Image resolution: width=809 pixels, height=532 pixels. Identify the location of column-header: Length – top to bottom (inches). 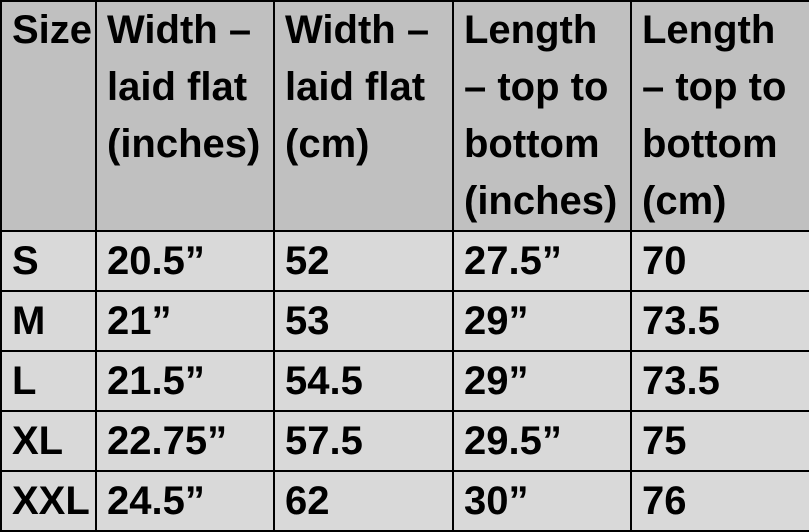
(542, 116).